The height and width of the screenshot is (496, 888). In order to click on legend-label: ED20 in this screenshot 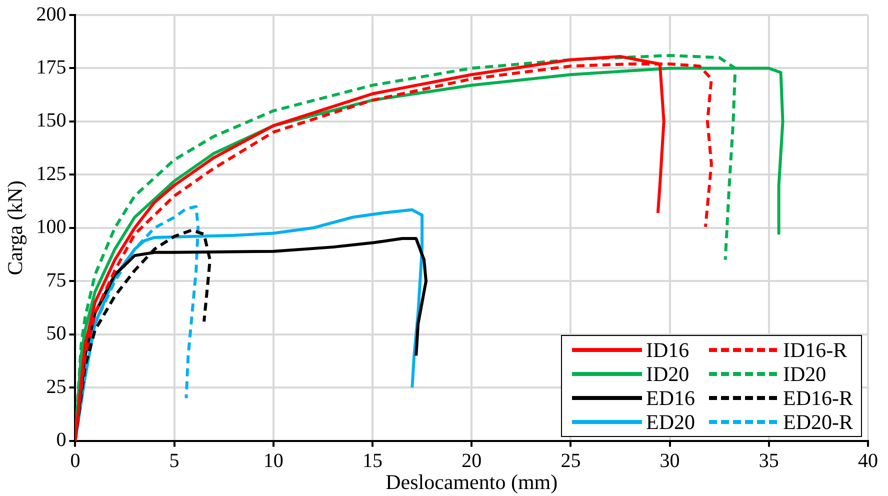, I will do `click(670, 422)`.